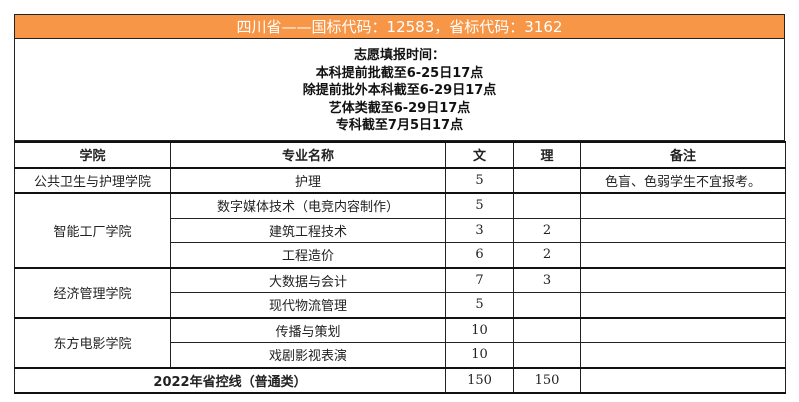  I want to click on table-row: 戏剧影视表演 10, so click(400, 355).